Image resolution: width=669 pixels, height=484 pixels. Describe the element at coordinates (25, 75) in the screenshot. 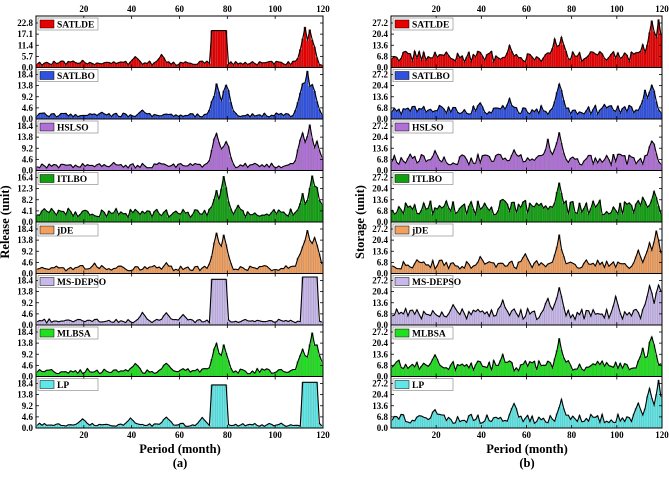

I see `ytick-label: 18.4` at that location.